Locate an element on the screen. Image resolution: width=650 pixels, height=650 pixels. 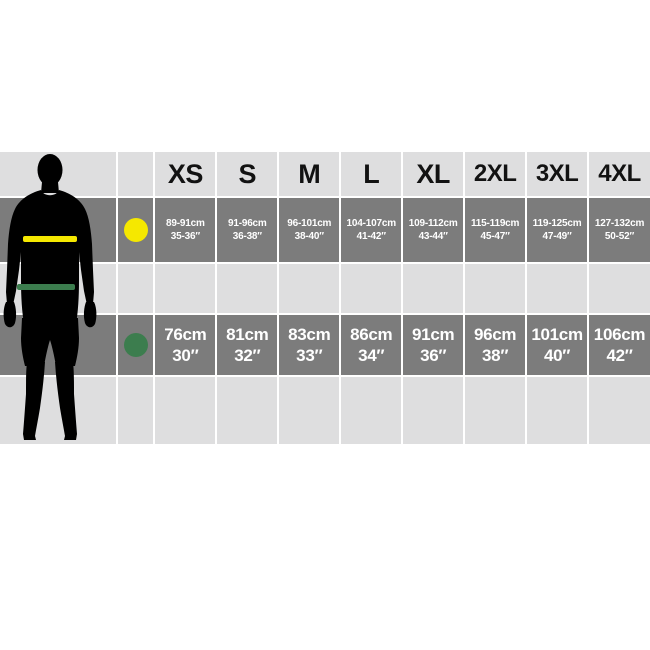
spacer-cell-2xl is located at coordinates (495, 288).